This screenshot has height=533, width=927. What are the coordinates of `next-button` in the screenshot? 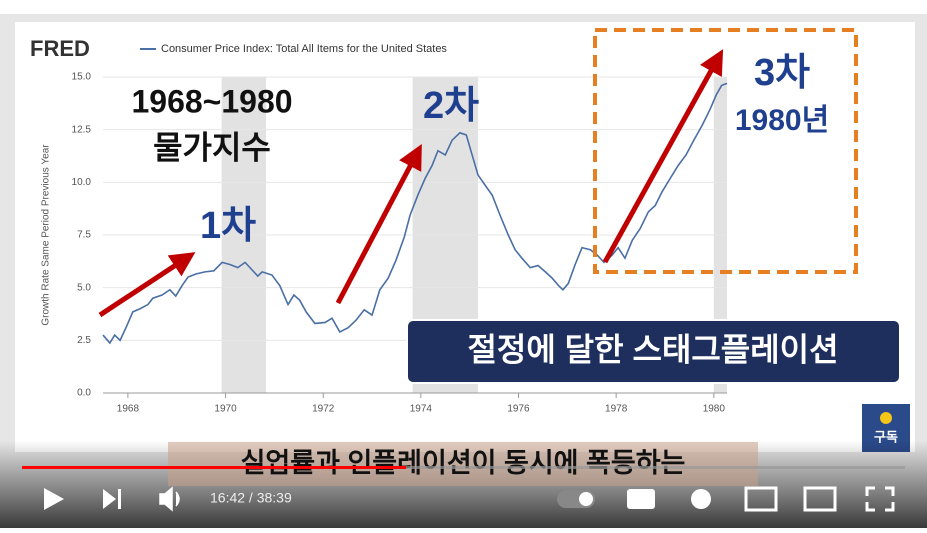 It's located at (112, 499).